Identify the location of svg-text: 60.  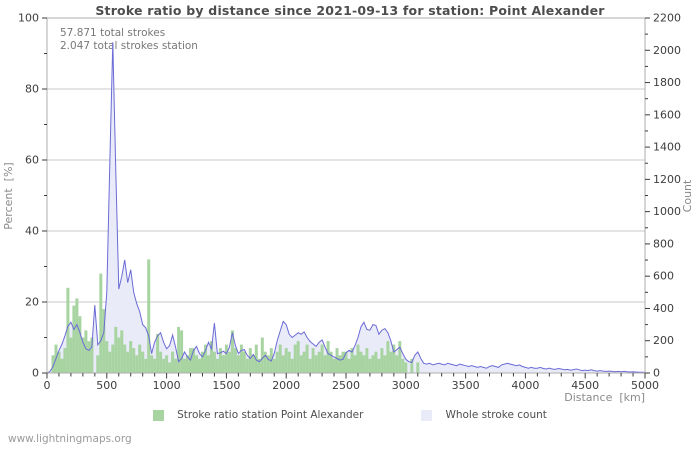
(32, 160).